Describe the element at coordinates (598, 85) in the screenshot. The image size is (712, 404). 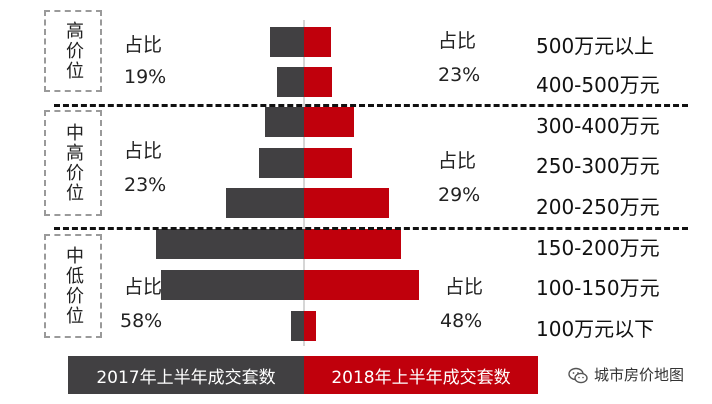
I see `category-label: 400-500万元` at that location.